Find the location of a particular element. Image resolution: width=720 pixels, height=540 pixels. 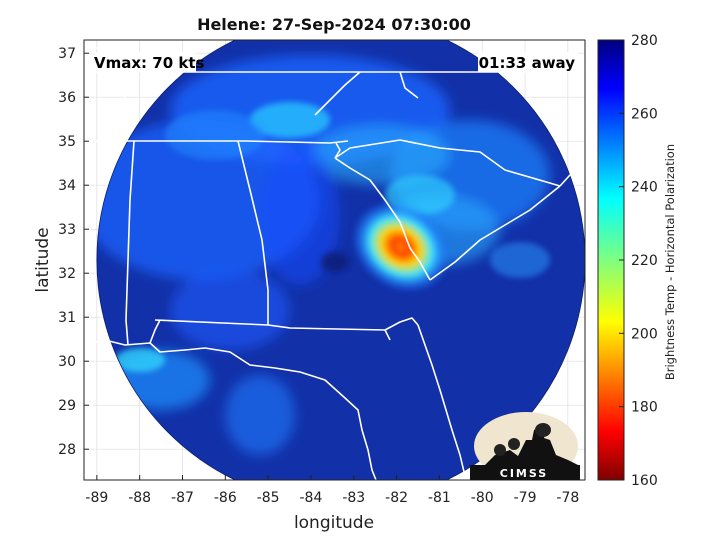

x-axis-label: longitude is located at coordinates (334, 523).